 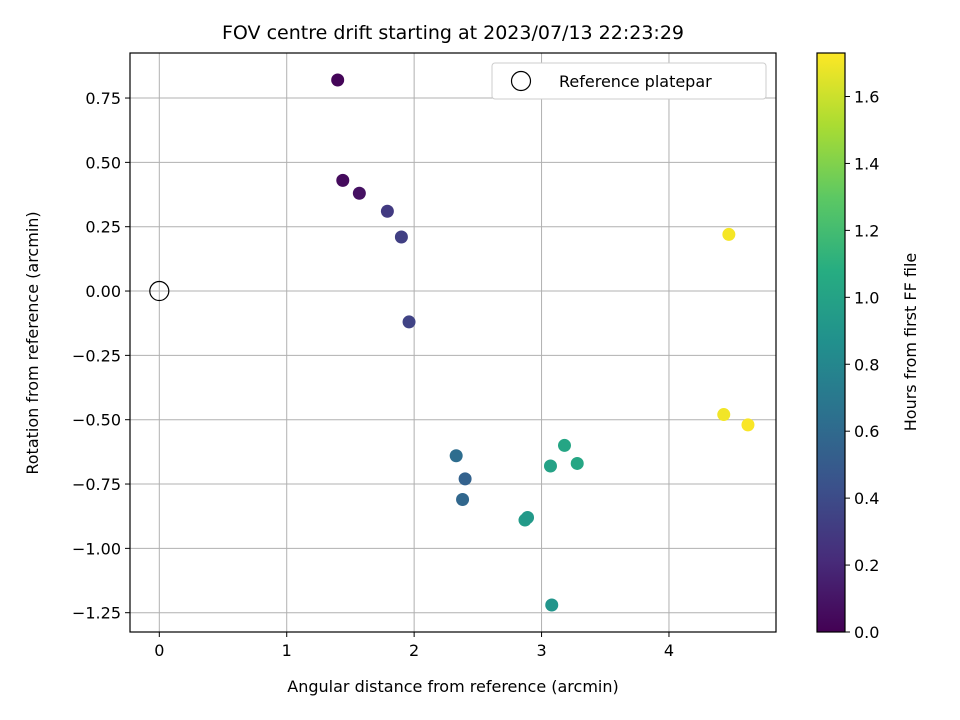 What do you see at coordinates (103, 98) in the screenshot?
I see `y-tick-label: 0.75` at bounding box center [103, 98].